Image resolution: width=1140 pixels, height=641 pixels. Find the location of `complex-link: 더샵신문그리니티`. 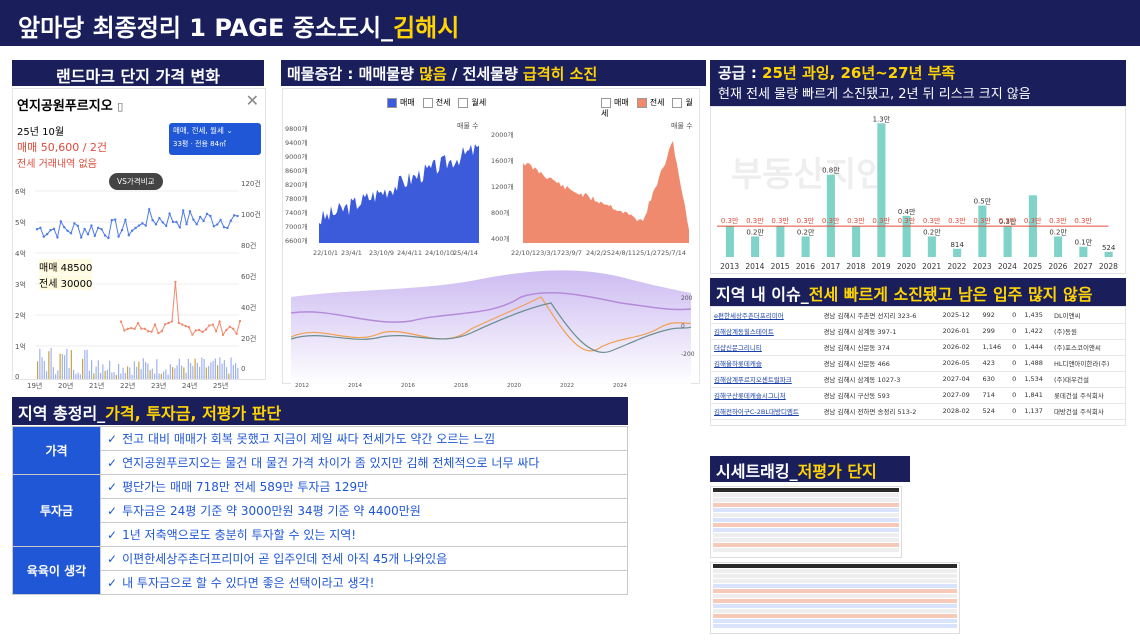

complex-link: 더샵신문그리니티 is located at coordinates (766, 347).